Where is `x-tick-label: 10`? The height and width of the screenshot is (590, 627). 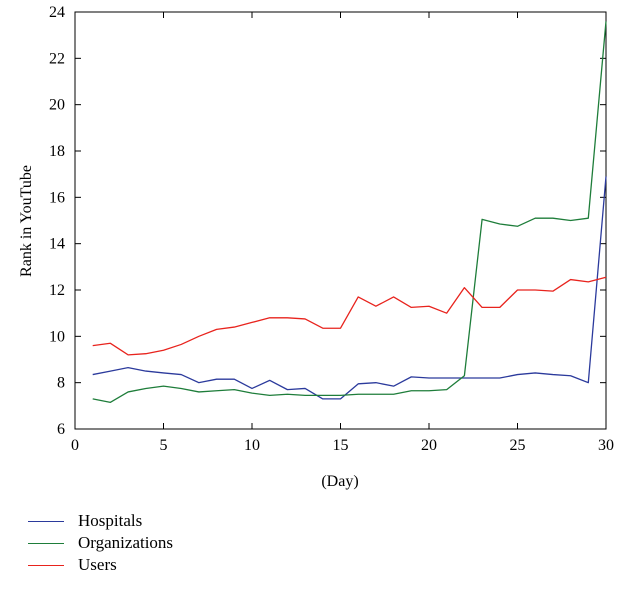 x-tick-label: 10 is located at coordinates (252, 445).